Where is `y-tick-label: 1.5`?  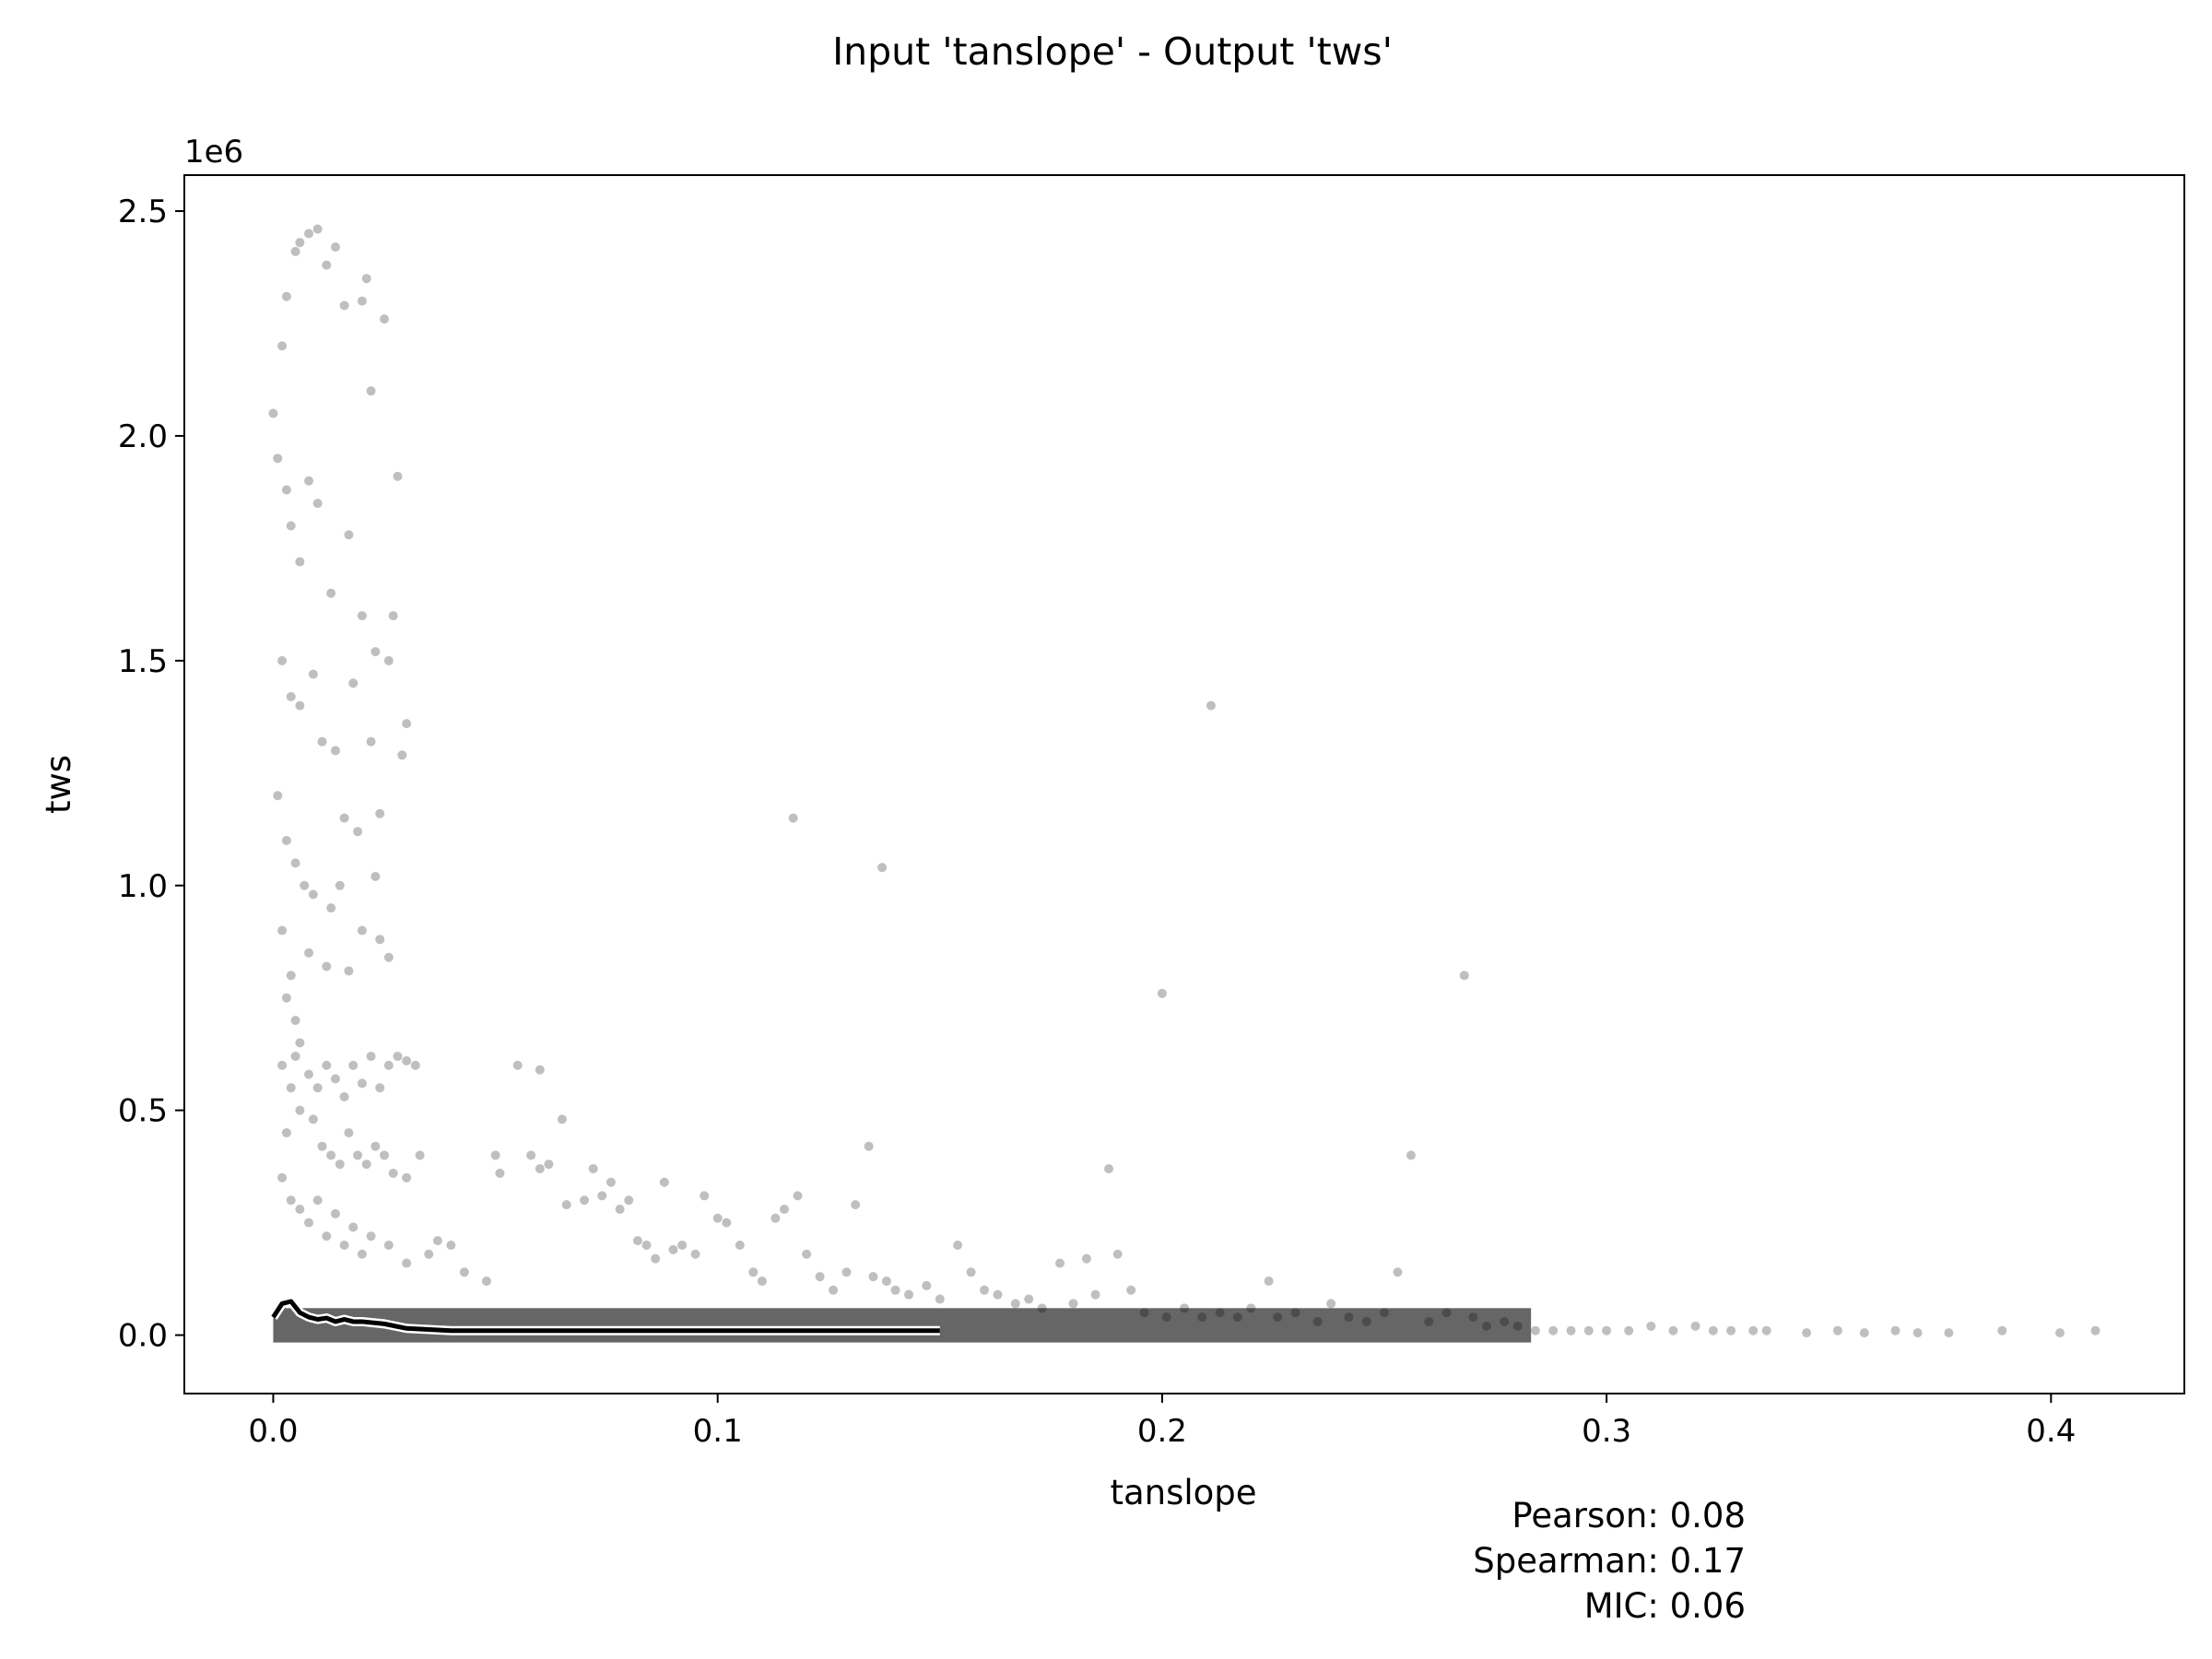
y-tick-label: 1.5 is located at coordinates (143, 661).